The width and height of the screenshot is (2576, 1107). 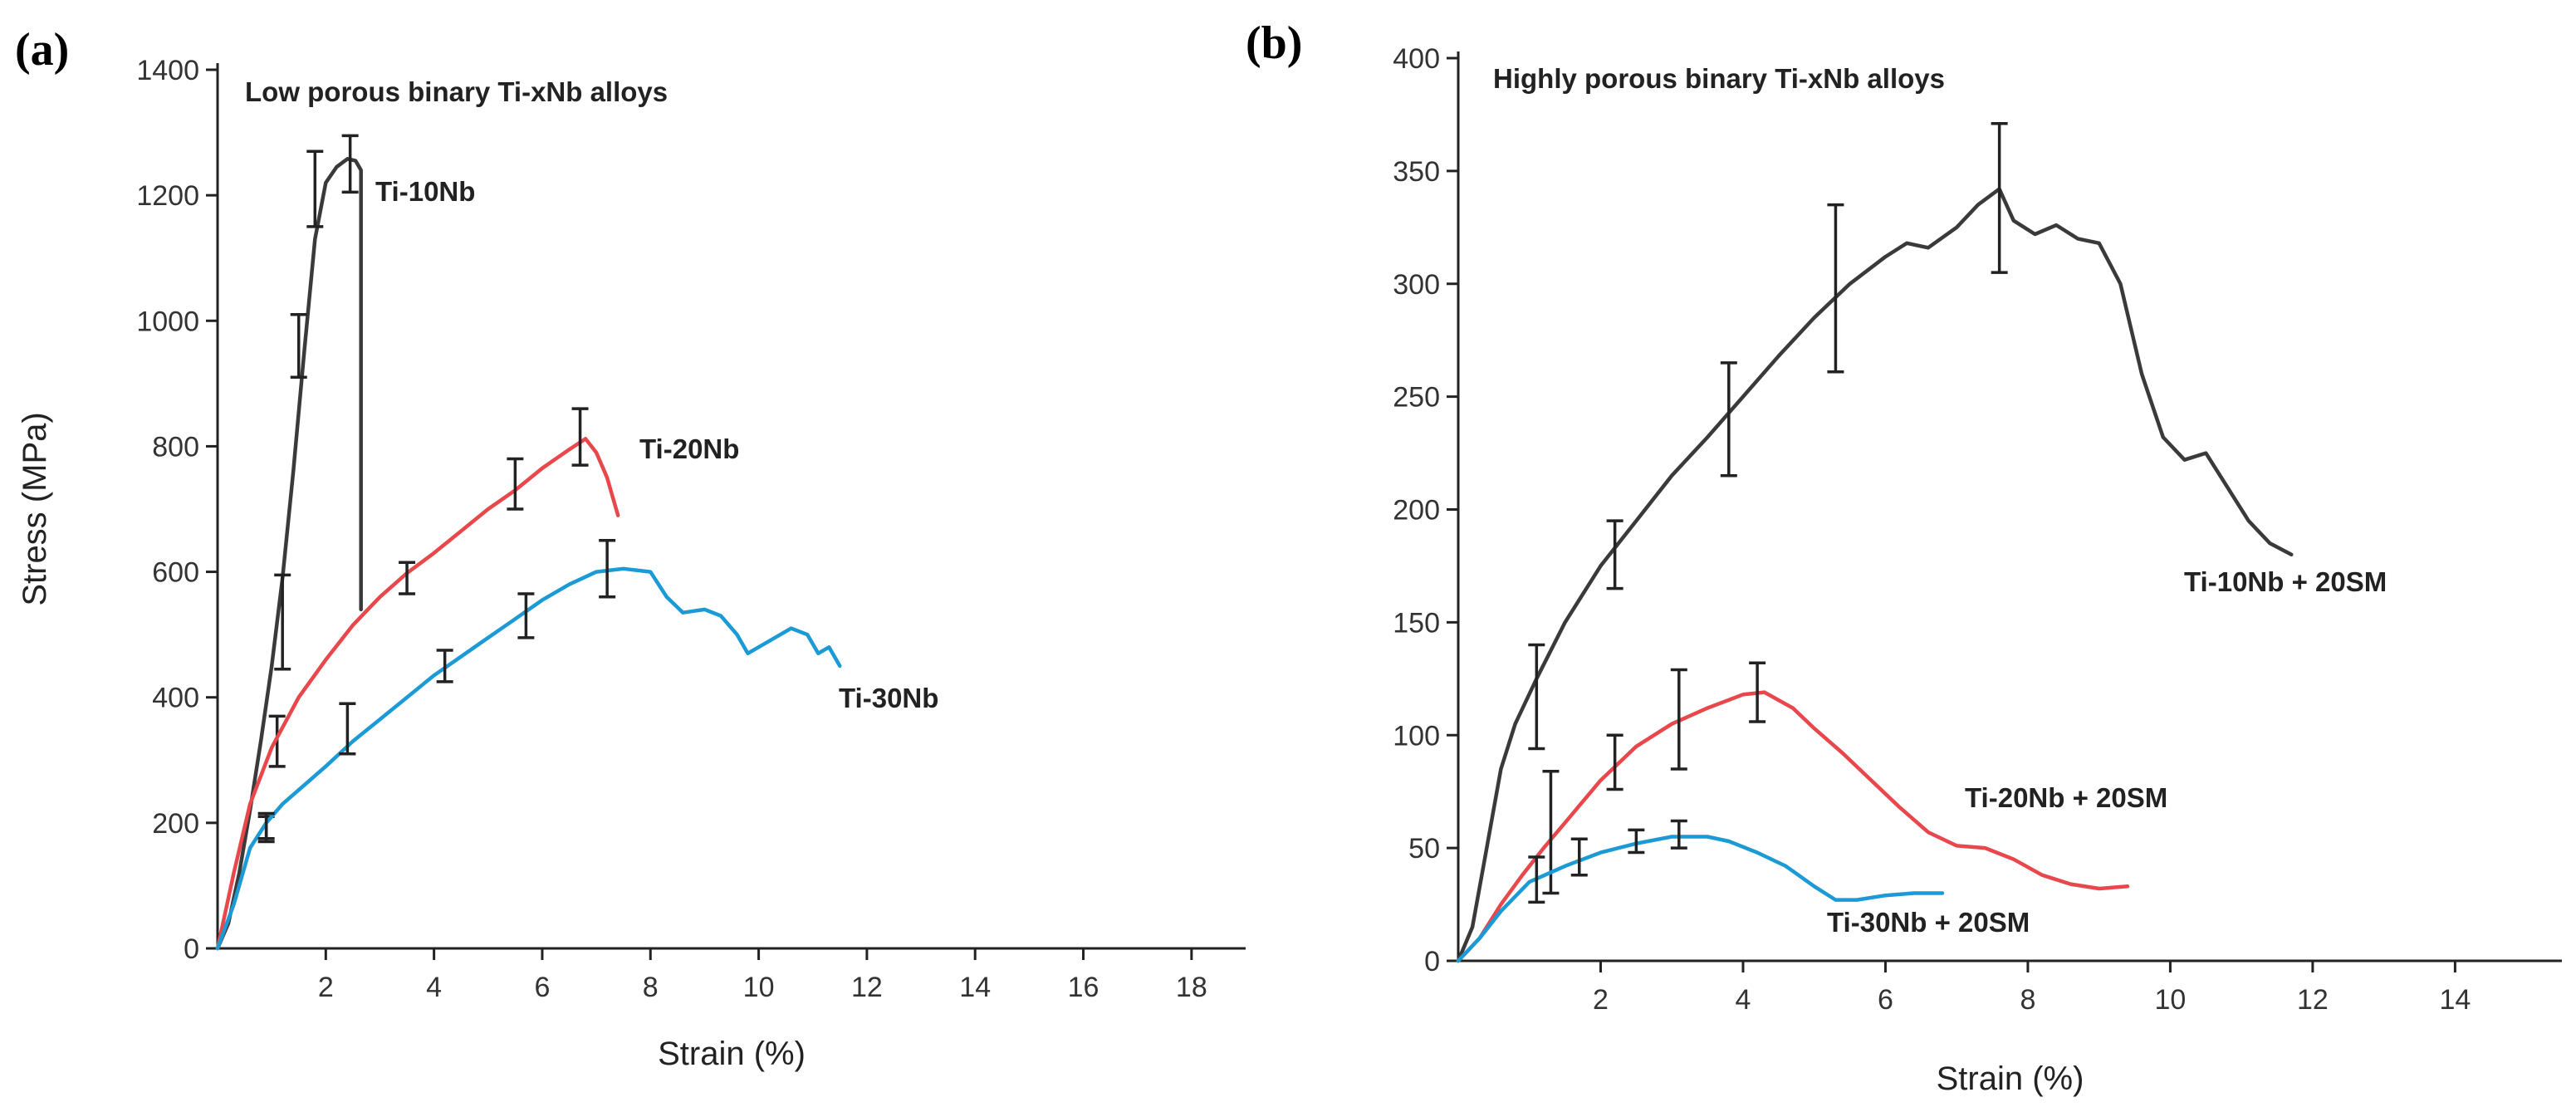 What do you see at coordinates (1417, 398) in the screenshot?
I see `y-tick-label: 250` at bounding box center [1417, 398].